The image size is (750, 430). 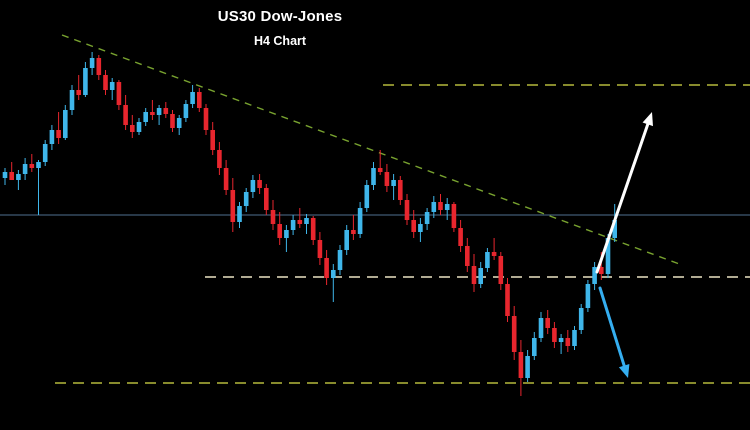 I want to click on projection-down-arrow-head, so click(x=624, y=370).